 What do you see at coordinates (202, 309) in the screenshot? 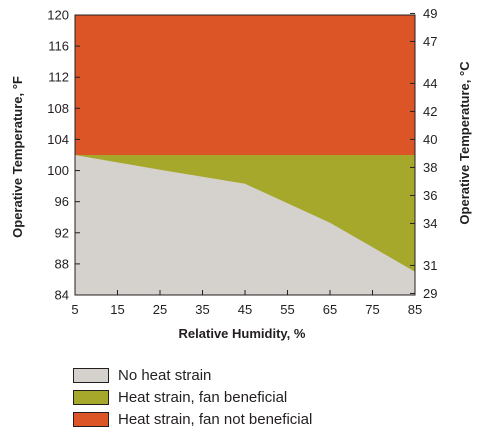
I see `x-tick-label: 35` at bounding box center [202, 309].